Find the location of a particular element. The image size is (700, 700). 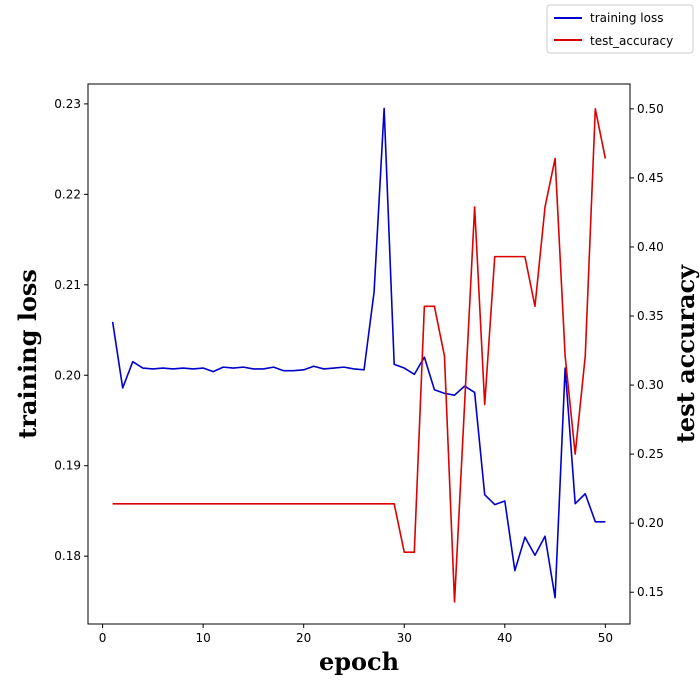

x-tick-label: 30 is located at coordinates (404, 638).